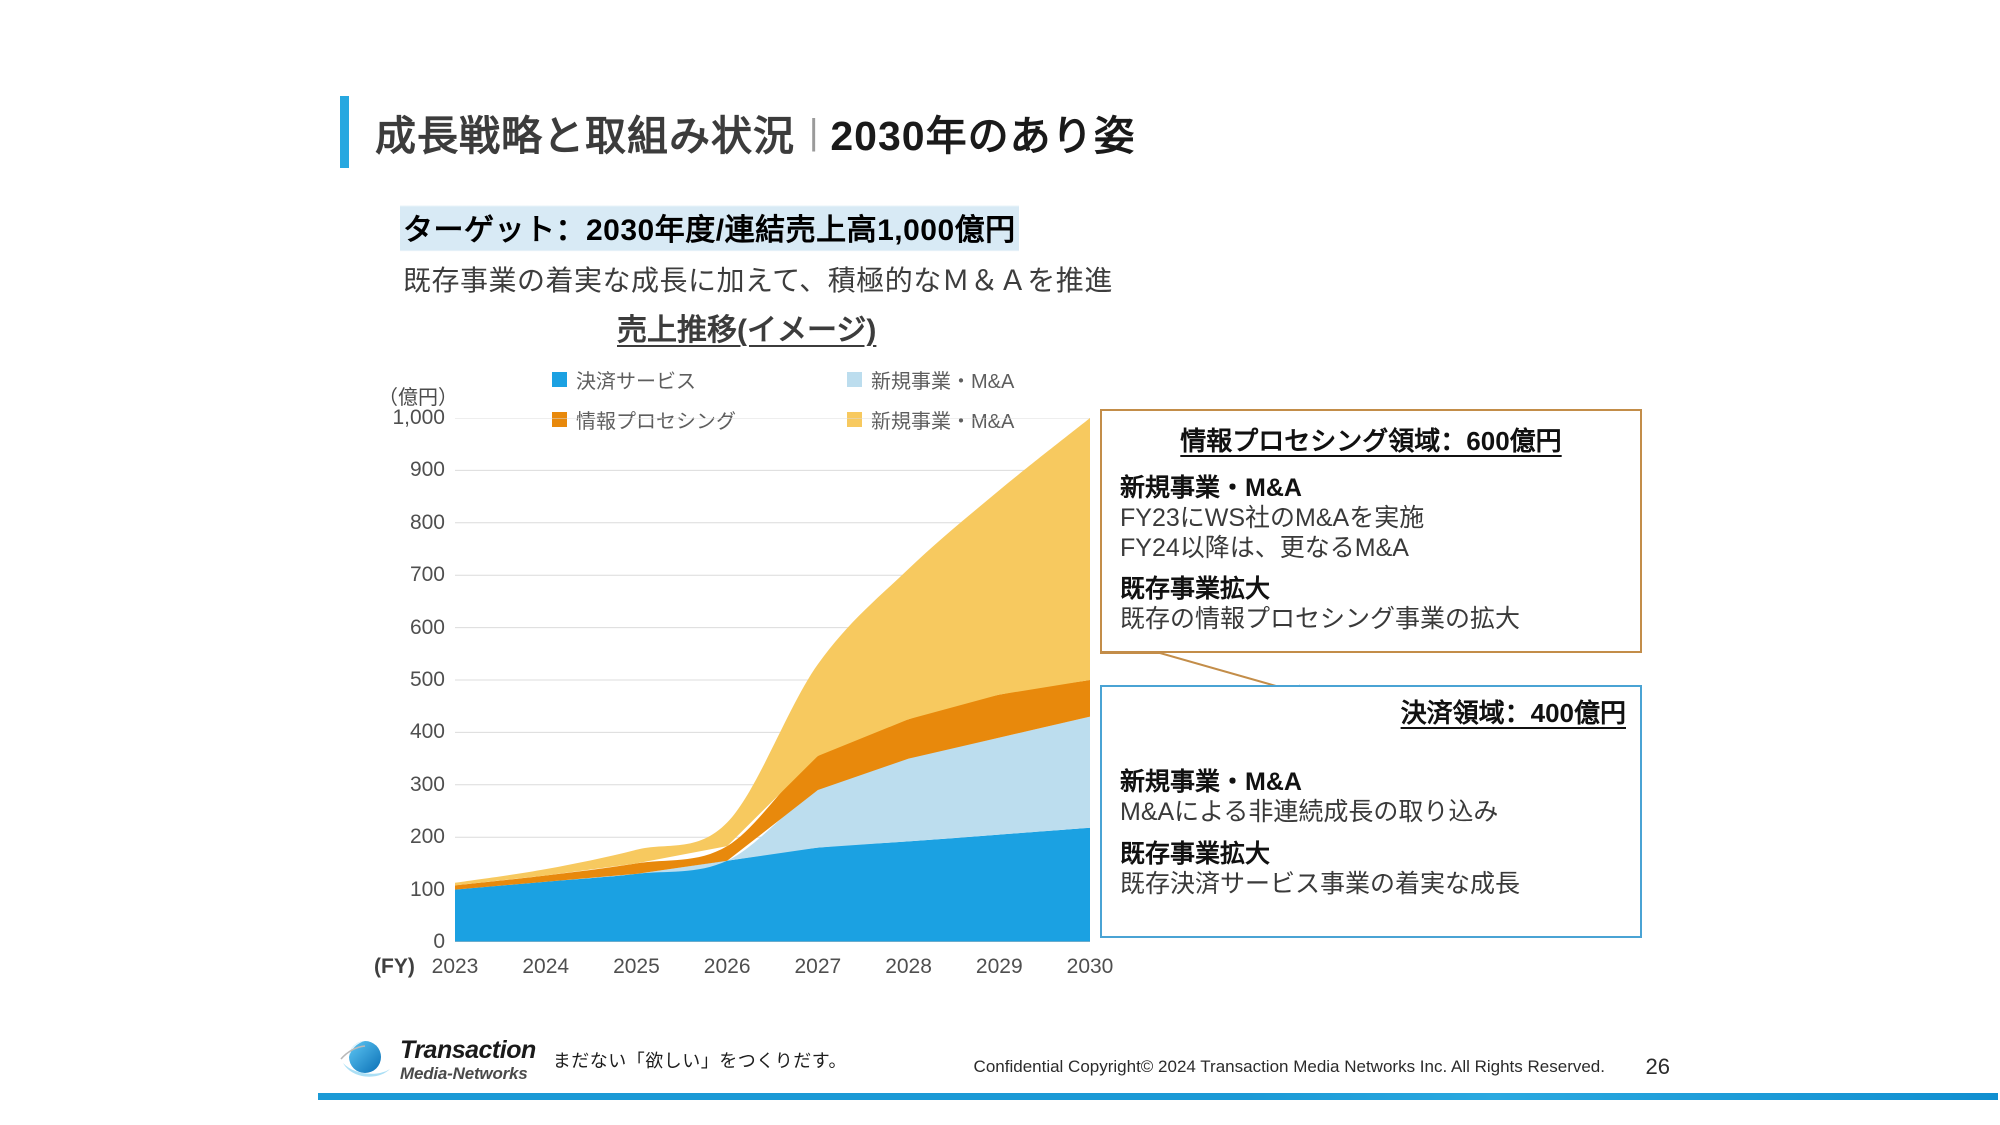 This screenshot has width=2000, height=1125. What do you see at coordinates (1090, 966) in the screenshot?
I see `x-axis-tick-label: 2030` at bounding box center [1090, 966].